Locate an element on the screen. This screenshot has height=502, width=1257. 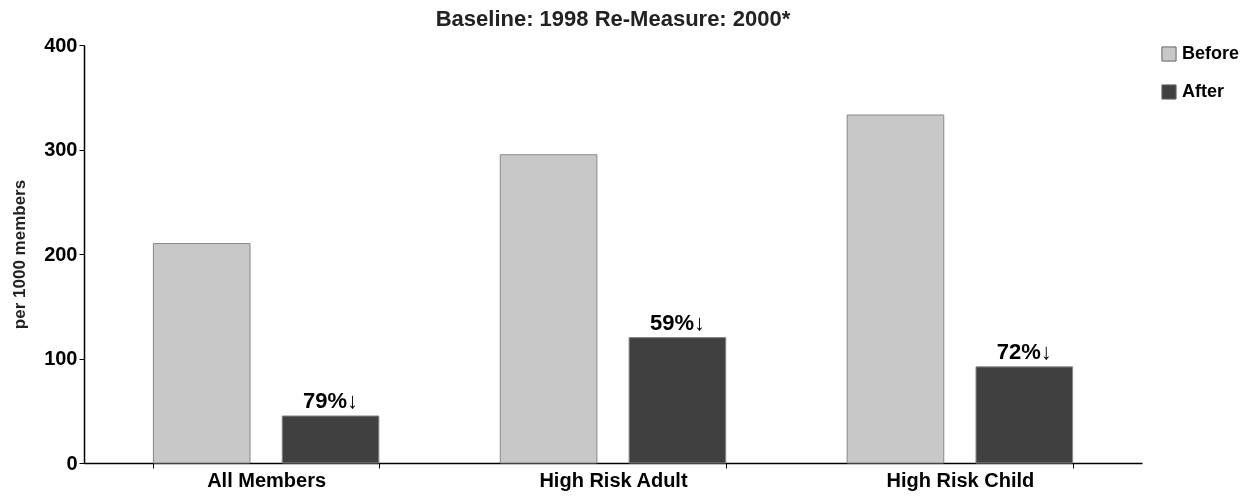
chart-title: Baseline: 1998 Re-Measure: 2000* is located at coordinates (613, 18).